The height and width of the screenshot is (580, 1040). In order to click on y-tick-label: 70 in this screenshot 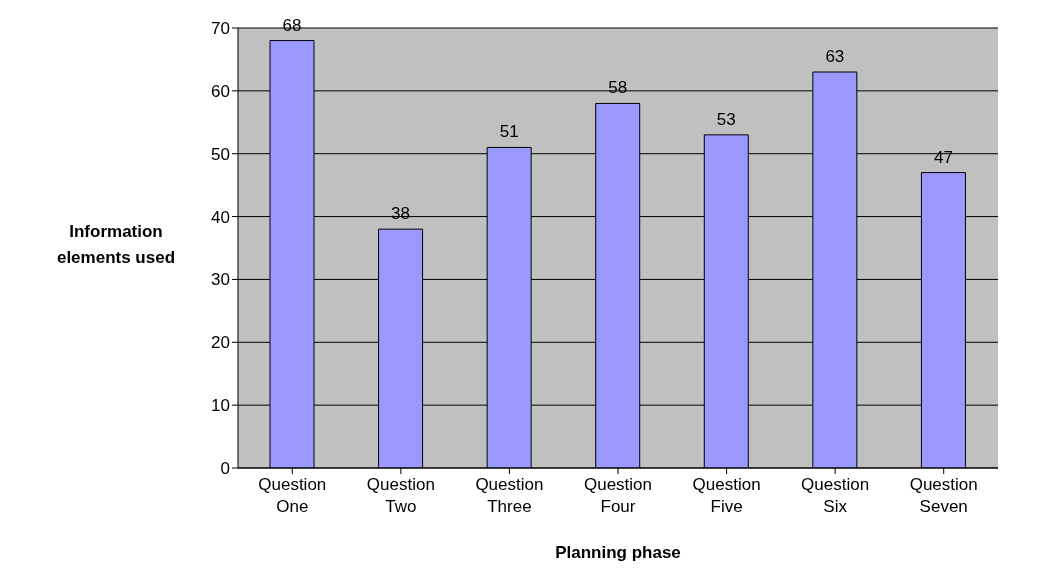, I will do `click(220, 29)`.